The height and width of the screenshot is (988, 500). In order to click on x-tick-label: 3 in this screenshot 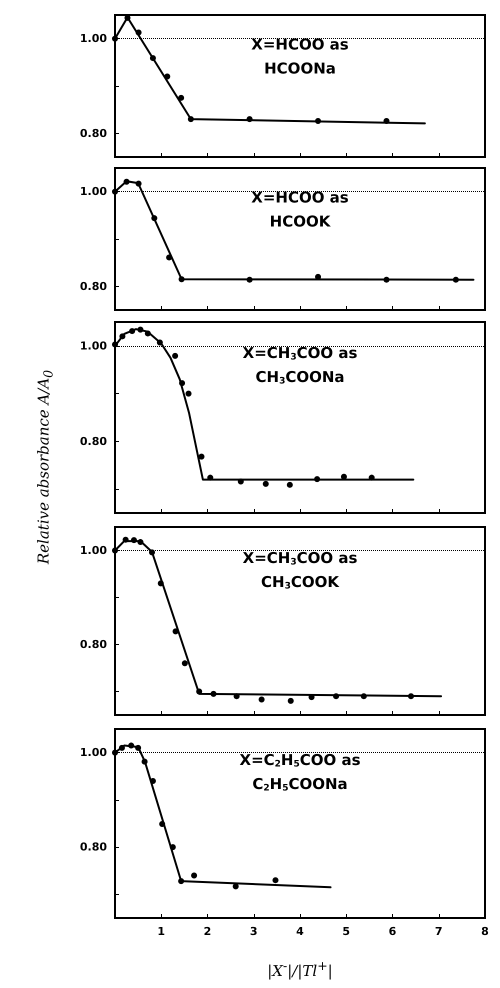, I will do `click(254, 931)`.